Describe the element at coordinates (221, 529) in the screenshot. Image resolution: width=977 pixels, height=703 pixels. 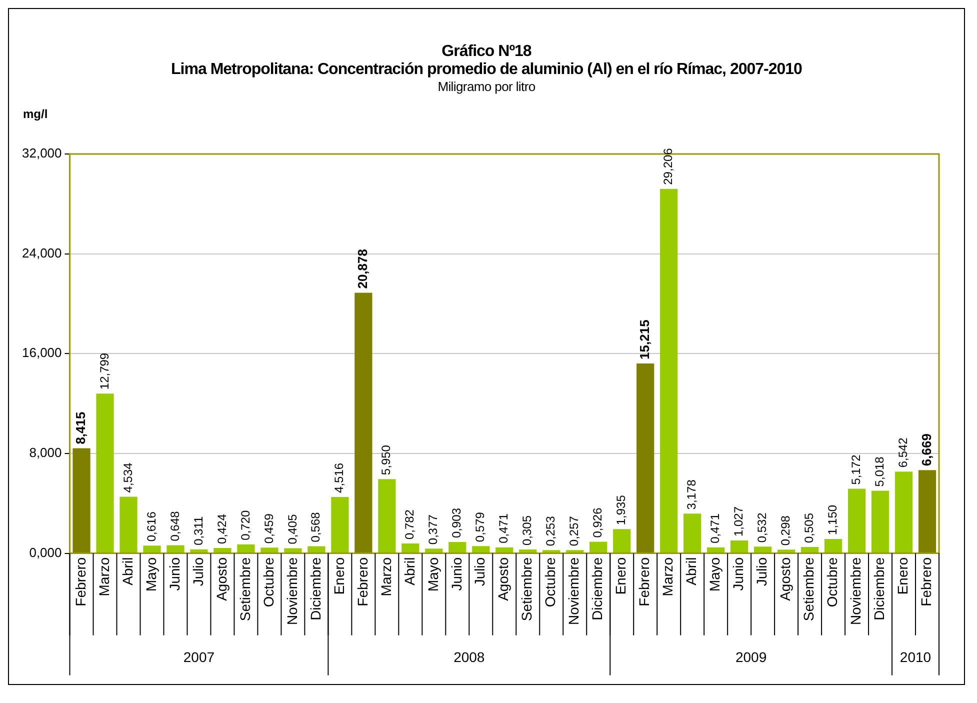
I see `data-label: 0,424` at that location.